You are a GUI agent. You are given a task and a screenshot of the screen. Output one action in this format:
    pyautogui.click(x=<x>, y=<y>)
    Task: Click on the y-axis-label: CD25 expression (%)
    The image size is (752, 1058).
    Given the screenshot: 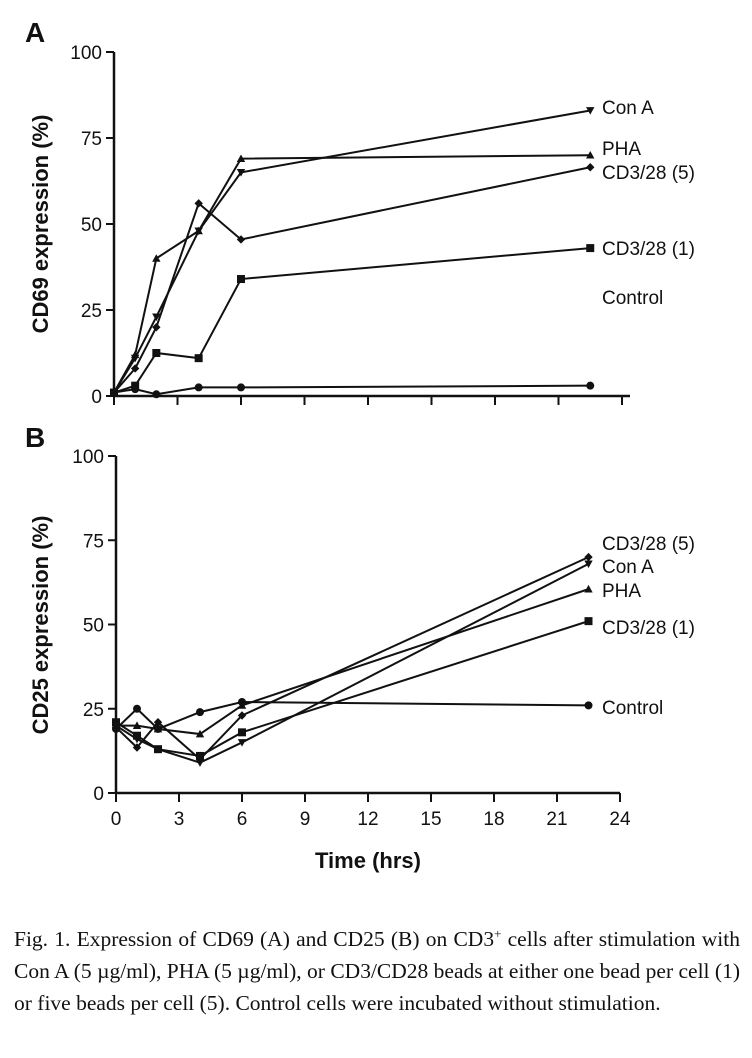 What is the action you would take?
    pyautogui.click(x=40, y=625)
    